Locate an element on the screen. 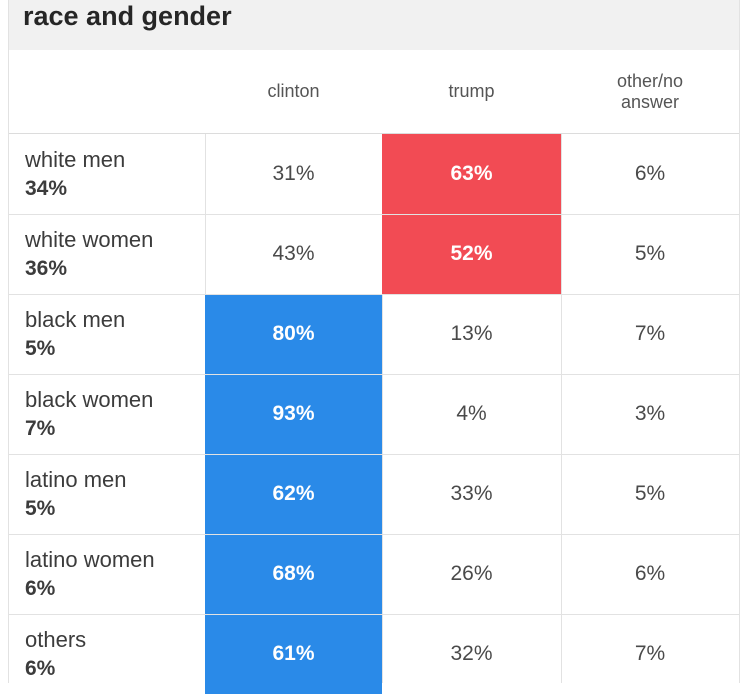  column-header-line: clinton is located at coordinates (293, 91).